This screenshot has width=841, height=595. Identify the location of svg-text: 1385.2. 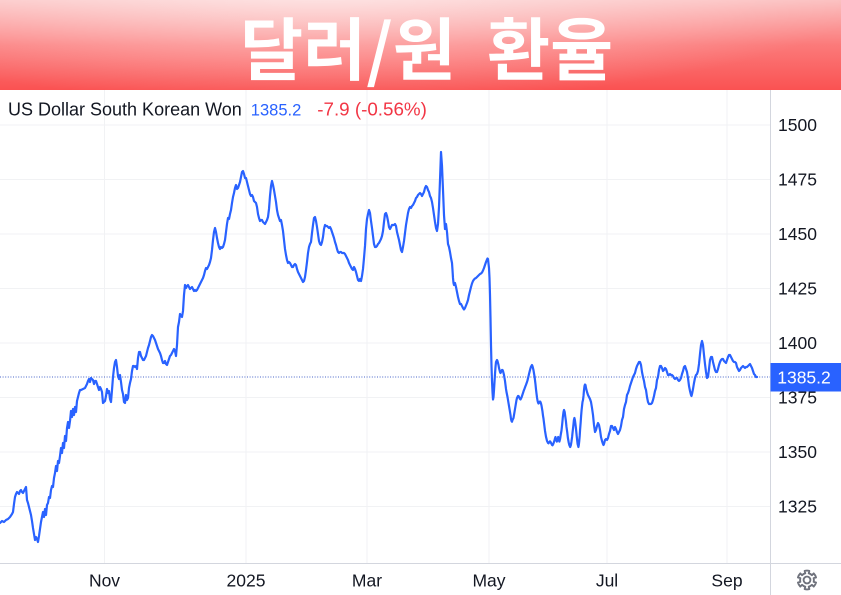
(804, 378).